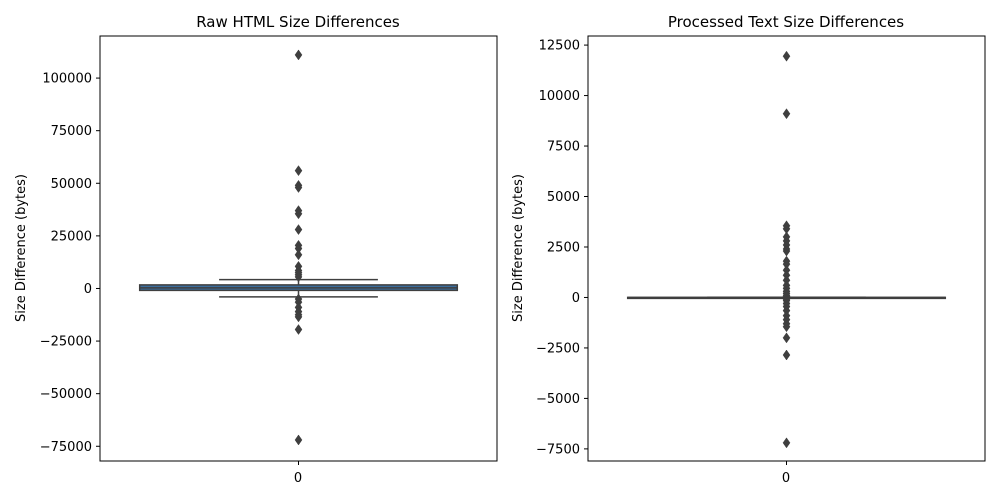 The image size is (1000, 500). I want to click on y-tick-label: −75000, so click(66, 447).